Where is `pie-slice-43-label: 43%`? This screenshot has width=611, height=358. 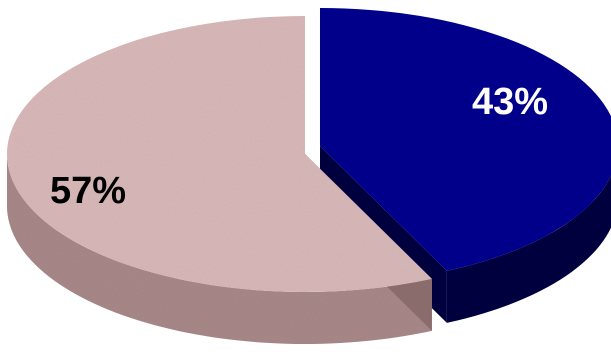
pie-slice-43-label: 43% is located at coordinates (510, 102).